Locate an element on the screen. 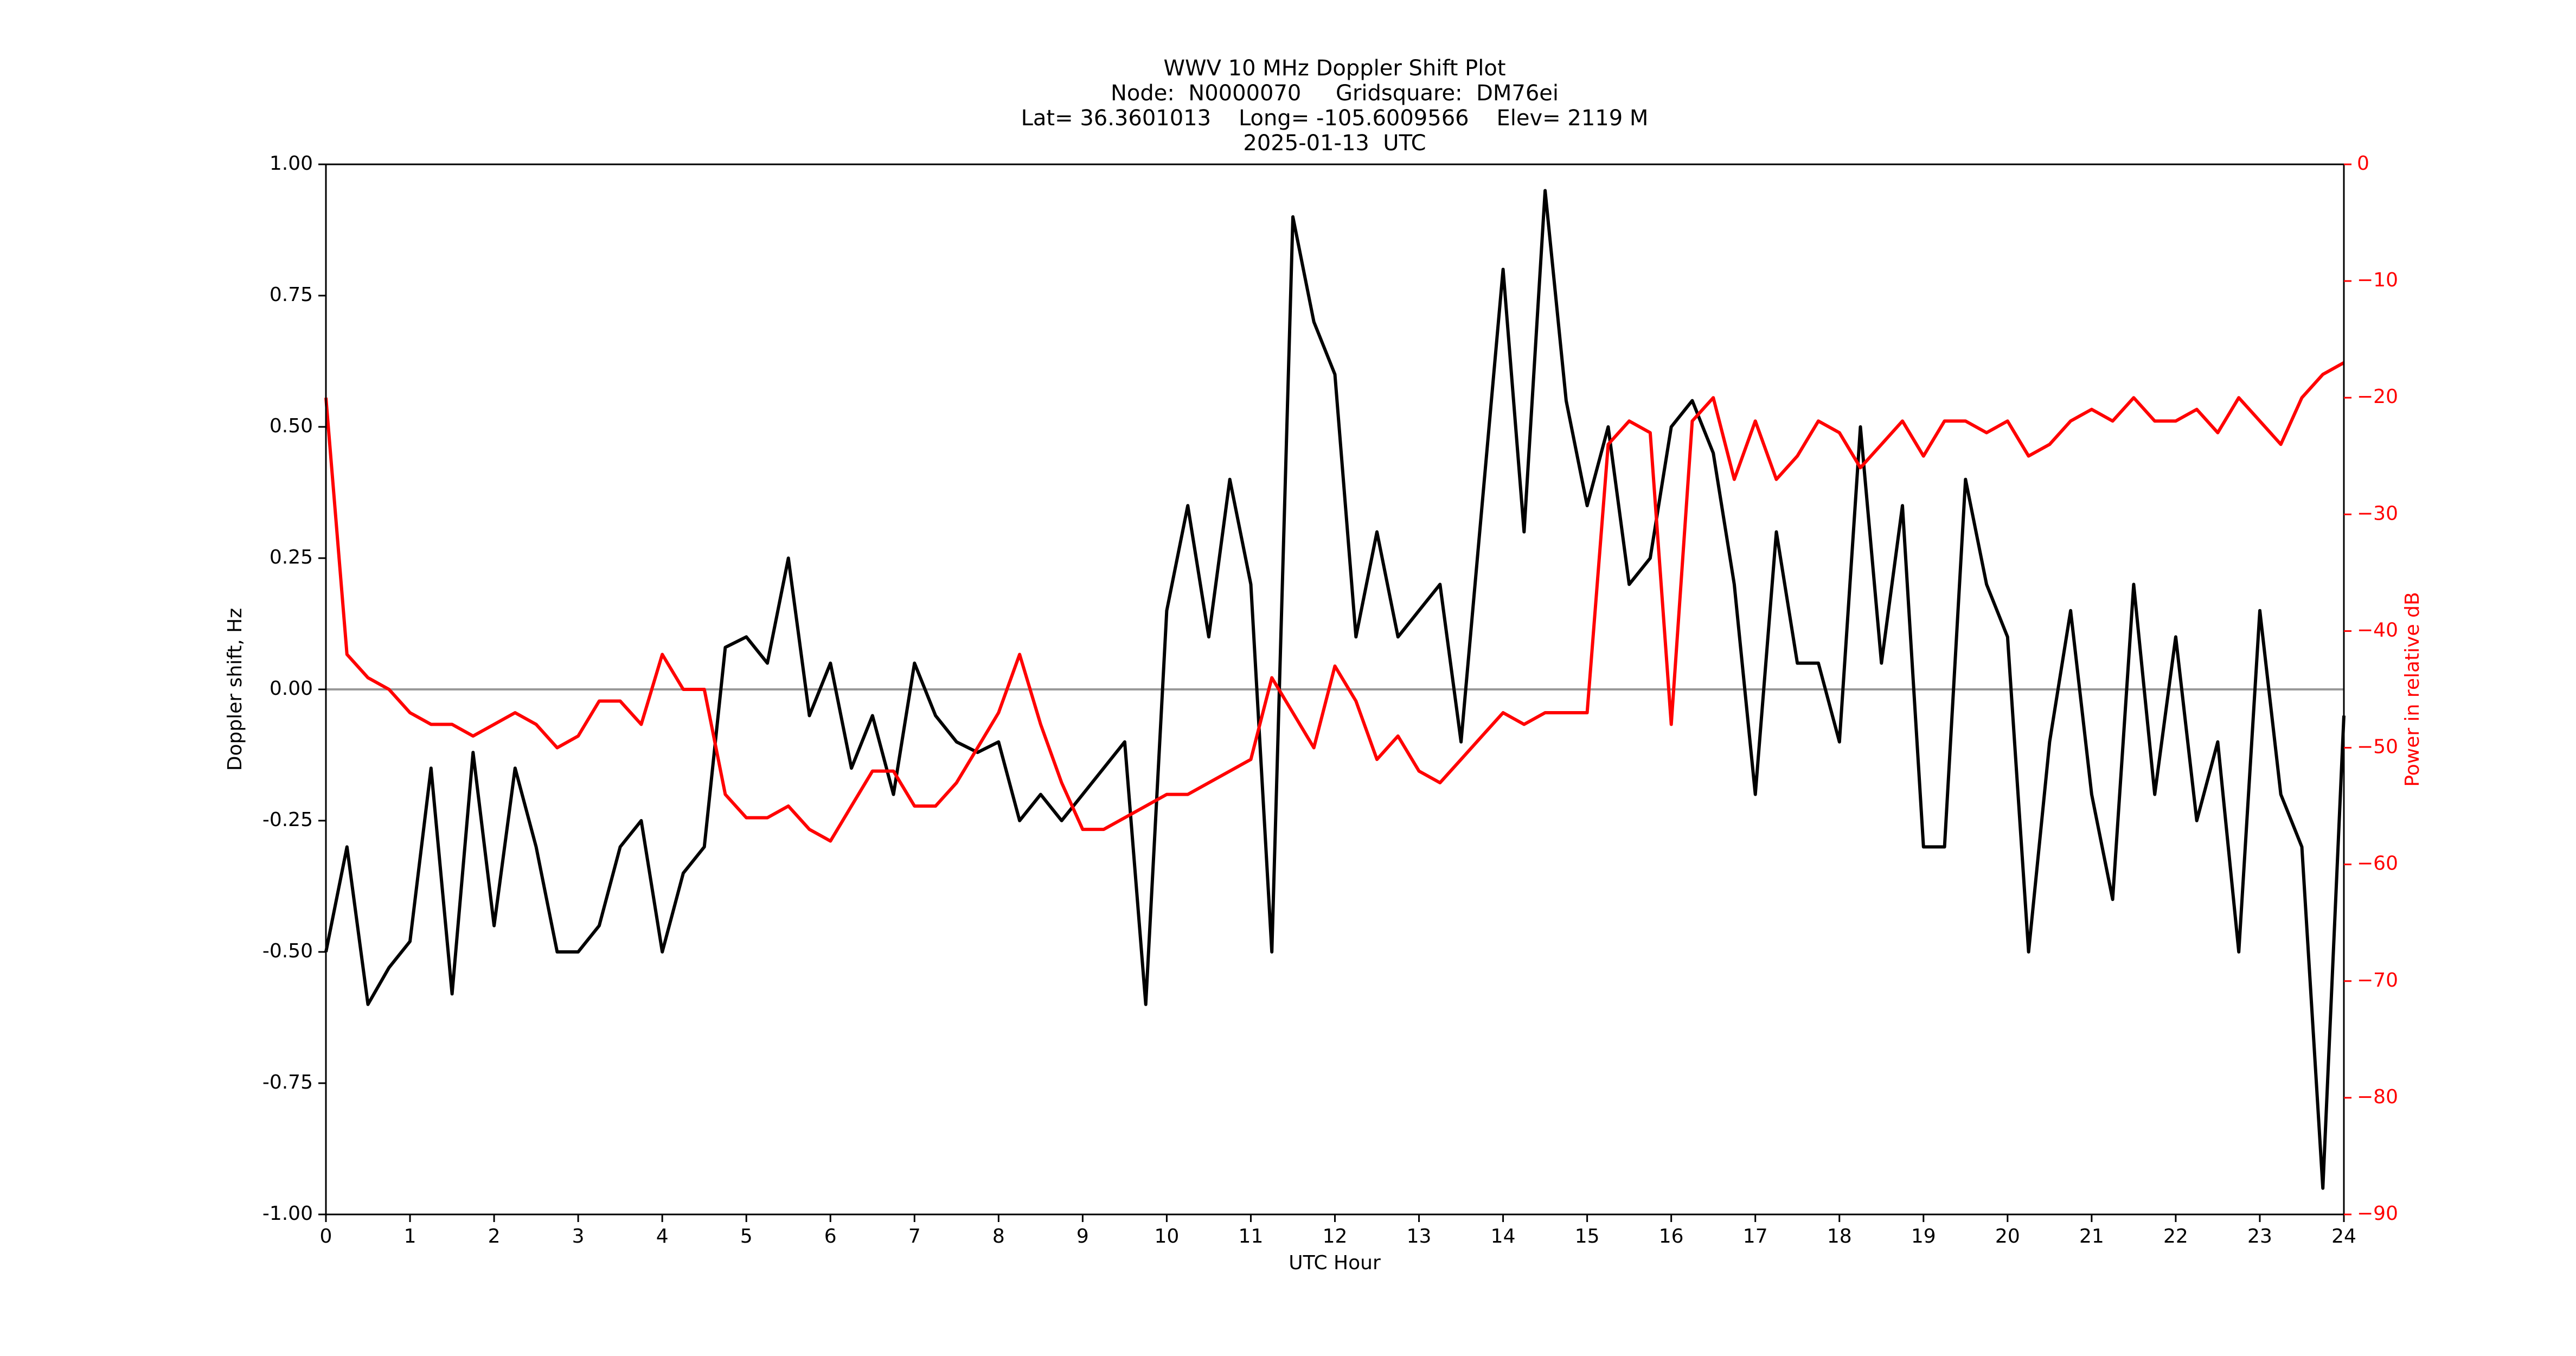 The width and height of the screenshot is (2576, 1356). x-tick-label: 6 is located at coordinates (830, 1236).